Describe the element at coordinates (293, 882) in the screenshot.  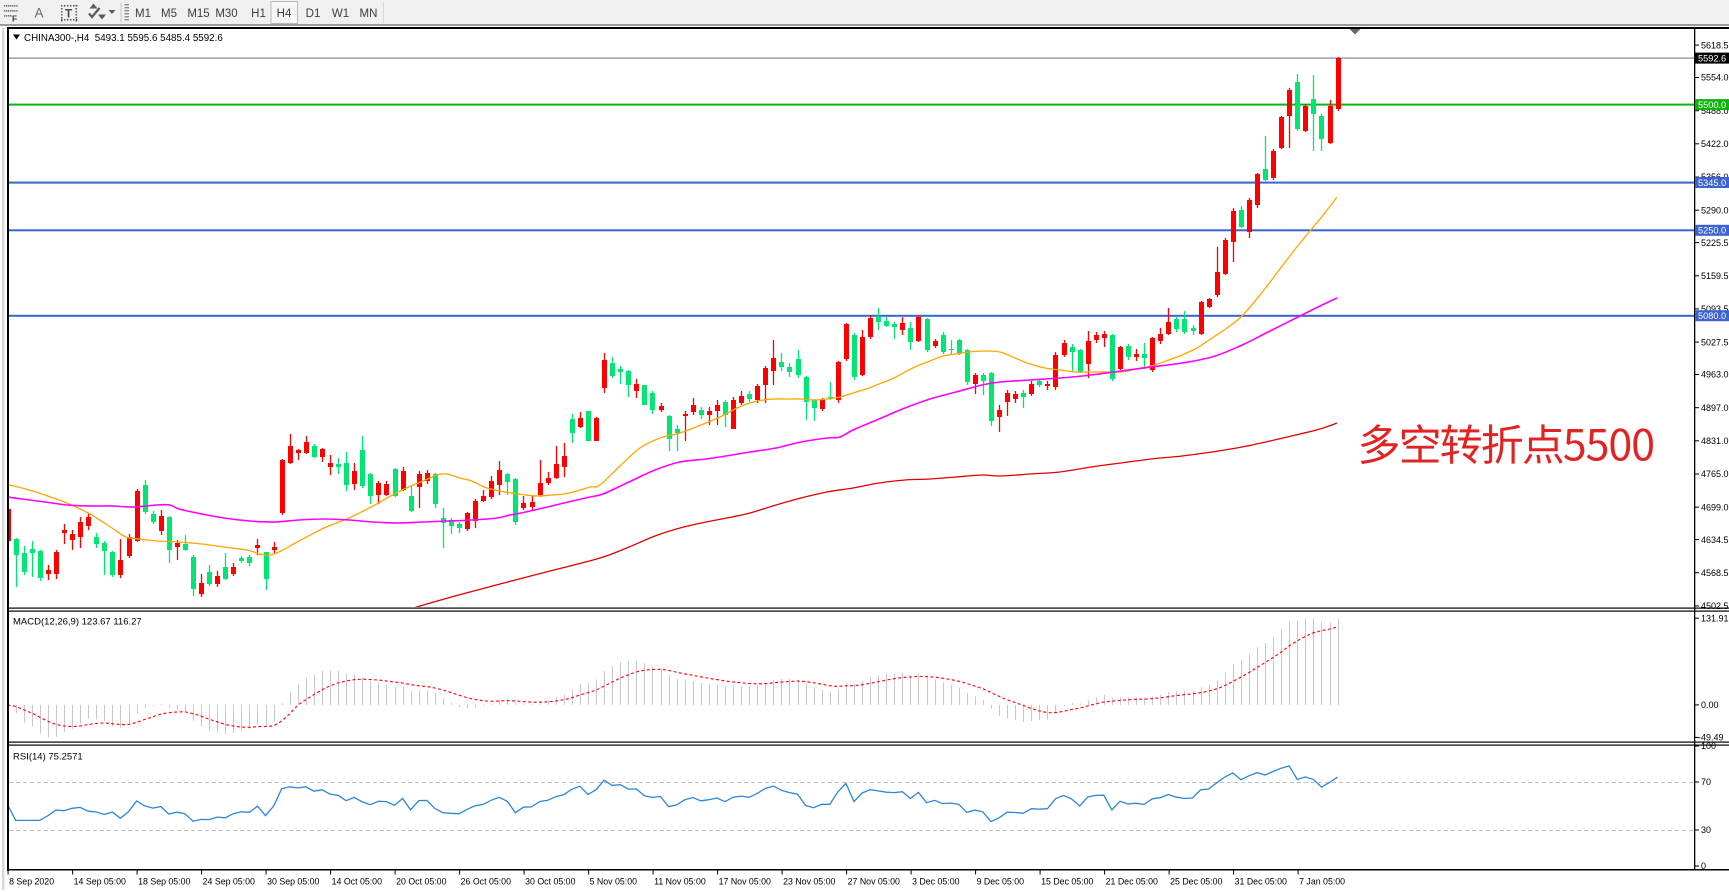
I see `svg-text: 30 Sep 05:00` at that location.